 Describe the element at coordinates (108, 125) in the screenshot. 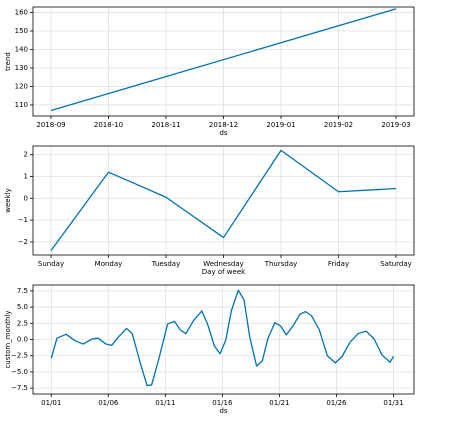

I see `x-tick-label: 2018-10` at that location.